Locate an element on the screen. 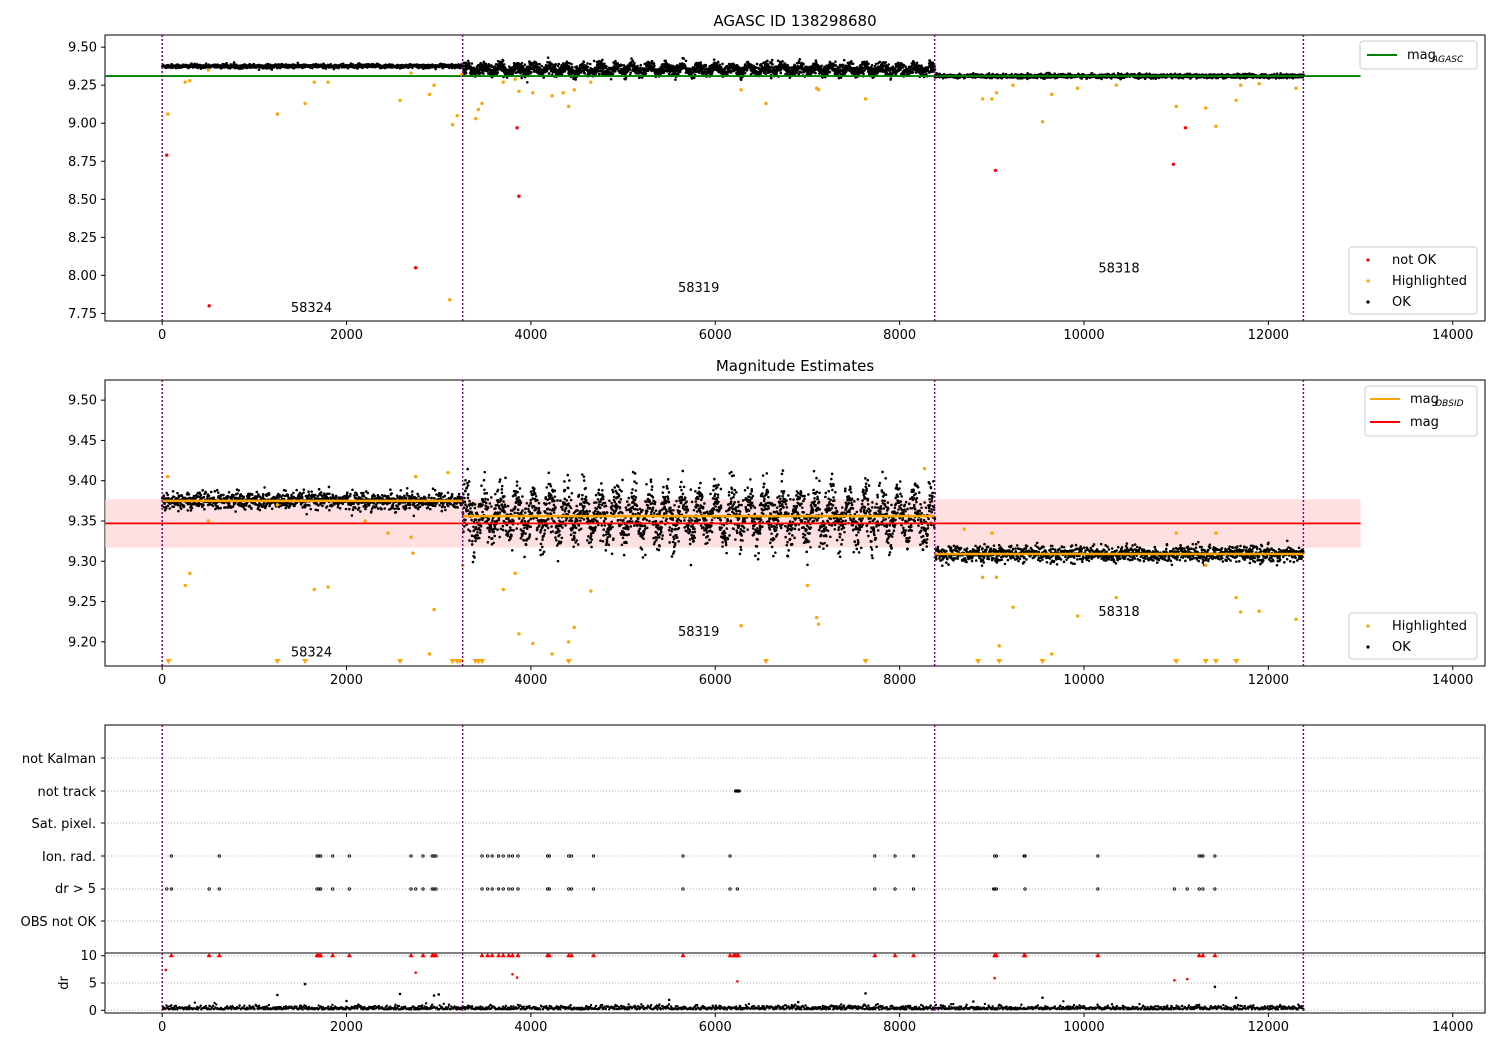  x-tick-label: 14000 is located at coordinates (1452, 335).